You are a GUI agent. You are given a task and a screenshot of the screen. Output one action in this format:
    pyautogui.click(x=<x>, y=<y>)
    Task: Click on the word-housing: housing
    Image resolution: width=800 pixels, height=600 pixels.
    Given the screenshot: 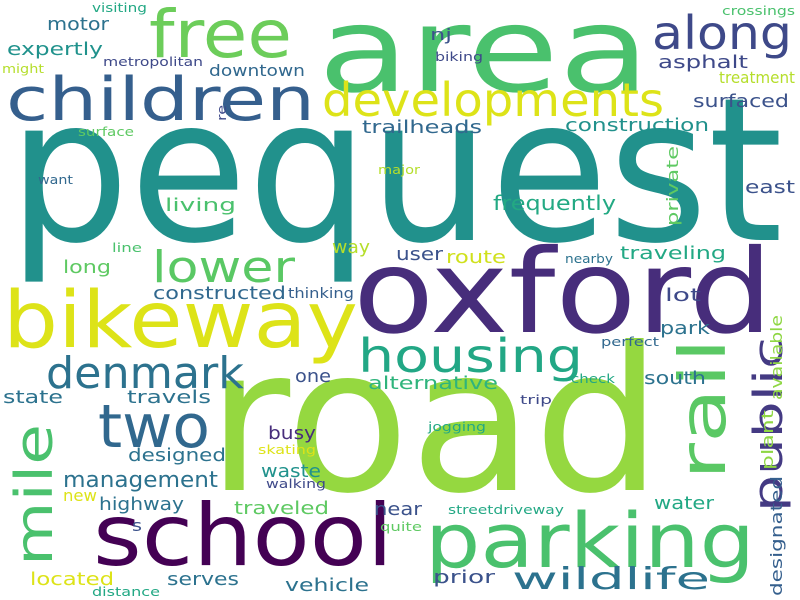 What is the action you would take?
    pyautogui.click(x=470, y=356)
    